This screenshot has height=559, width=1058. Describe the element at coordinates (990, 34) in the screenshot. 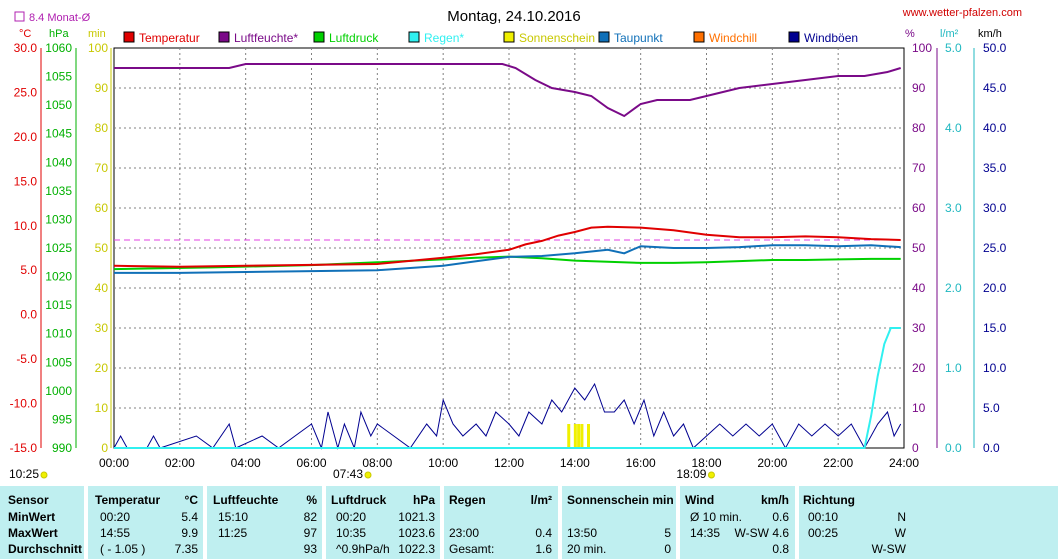

I see `unit-kmh: km/h` at that location.